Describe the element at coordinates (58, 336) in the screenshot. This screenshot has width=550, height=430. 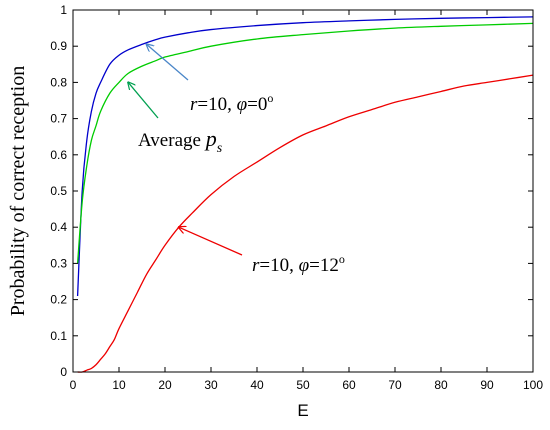
I see `y-tick-label: 0.1` at that location.